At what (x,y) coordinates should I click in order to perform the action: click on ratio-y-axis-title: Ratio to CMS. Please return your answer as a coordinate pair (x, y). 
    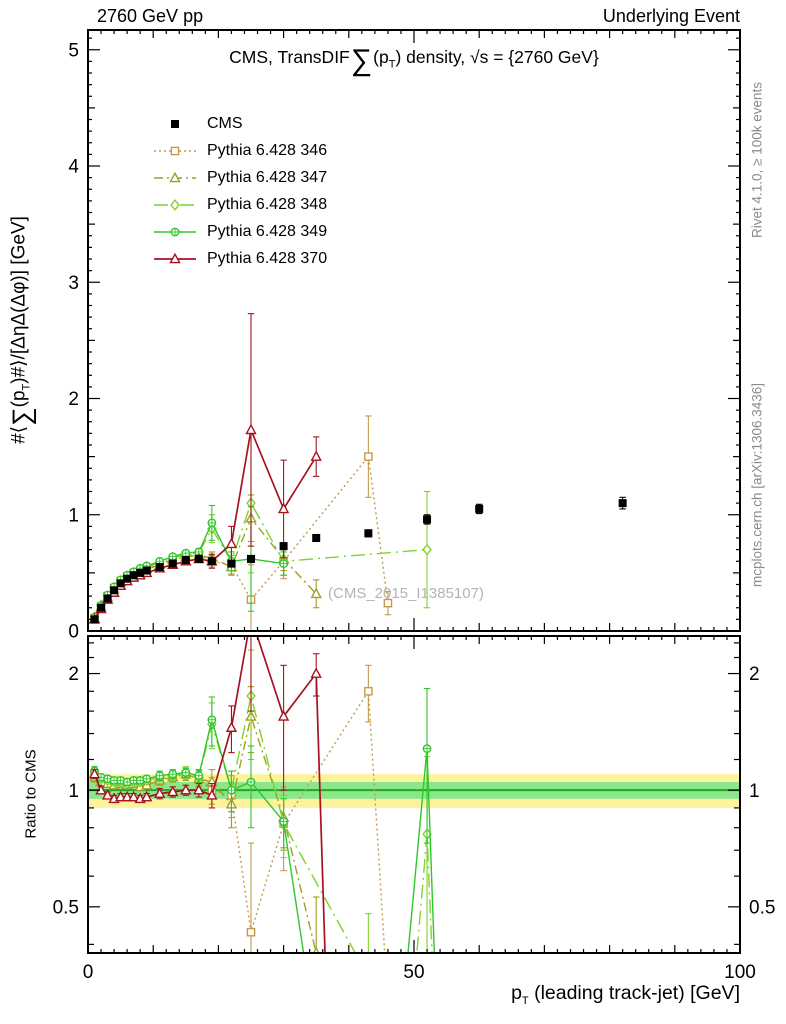
    Looking at the image, I should click on (31, 794).